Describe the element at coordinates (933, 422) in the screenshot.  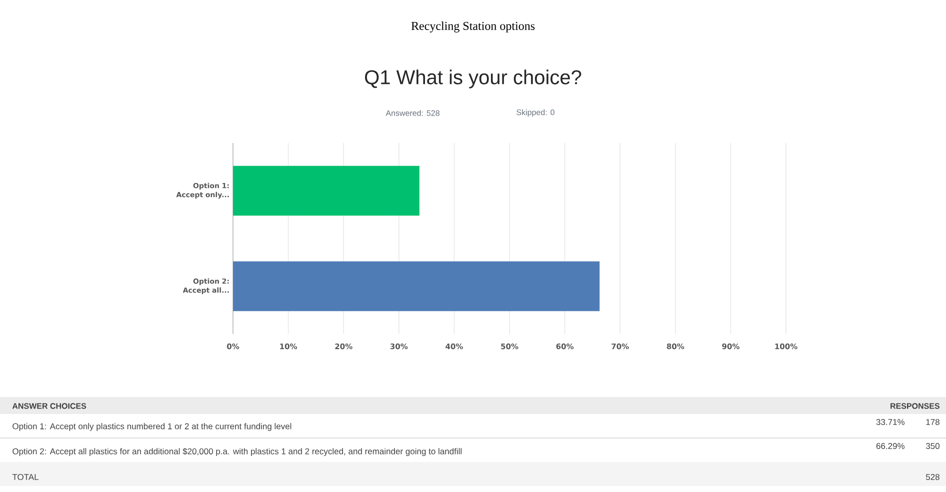
I see `text: 178` at that location.